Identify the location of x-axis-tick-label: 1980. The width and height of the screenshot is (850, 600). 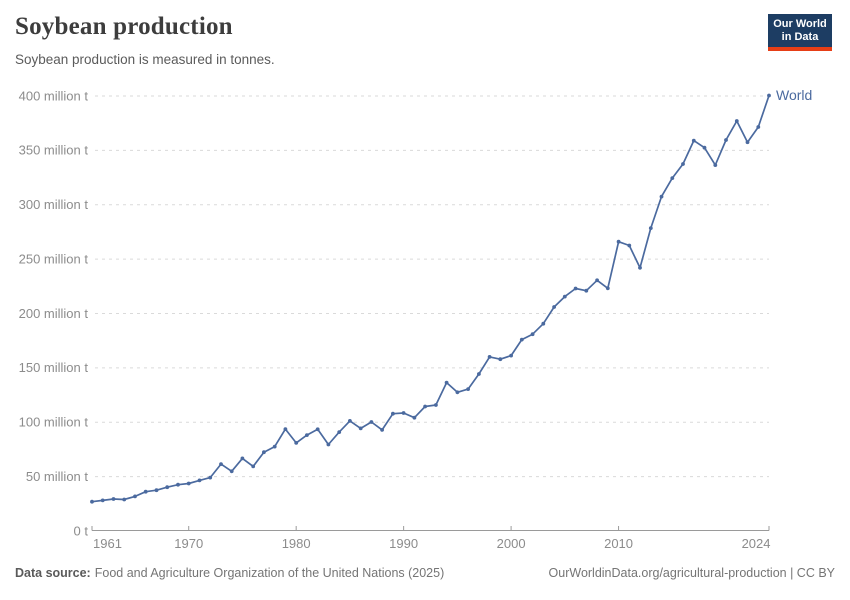
(296, 543).